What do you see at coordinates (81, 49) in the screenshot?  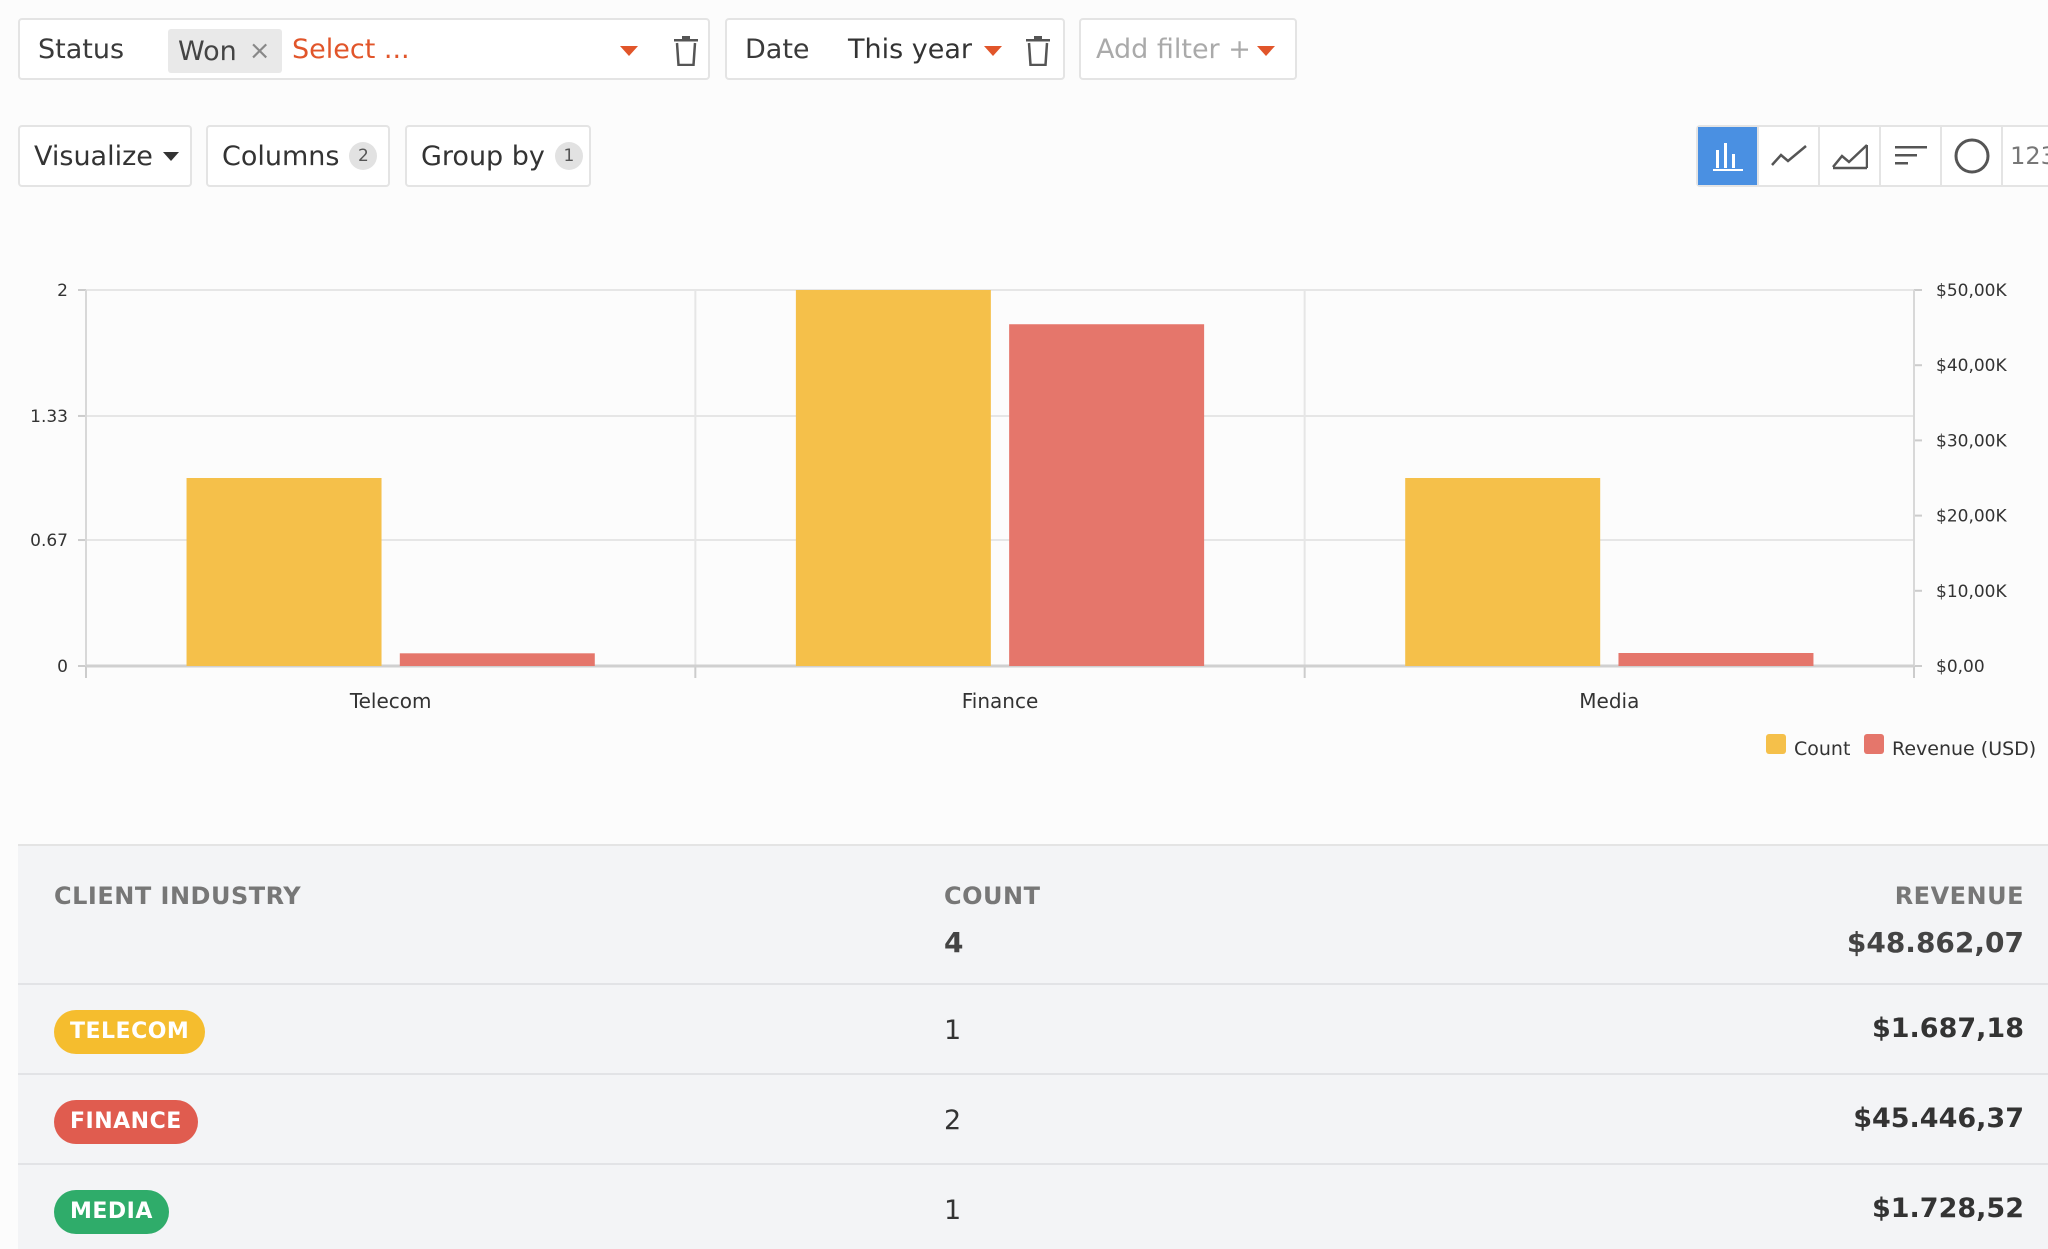 I see `status-filter-label: Status` at bounding box center [81, 49].